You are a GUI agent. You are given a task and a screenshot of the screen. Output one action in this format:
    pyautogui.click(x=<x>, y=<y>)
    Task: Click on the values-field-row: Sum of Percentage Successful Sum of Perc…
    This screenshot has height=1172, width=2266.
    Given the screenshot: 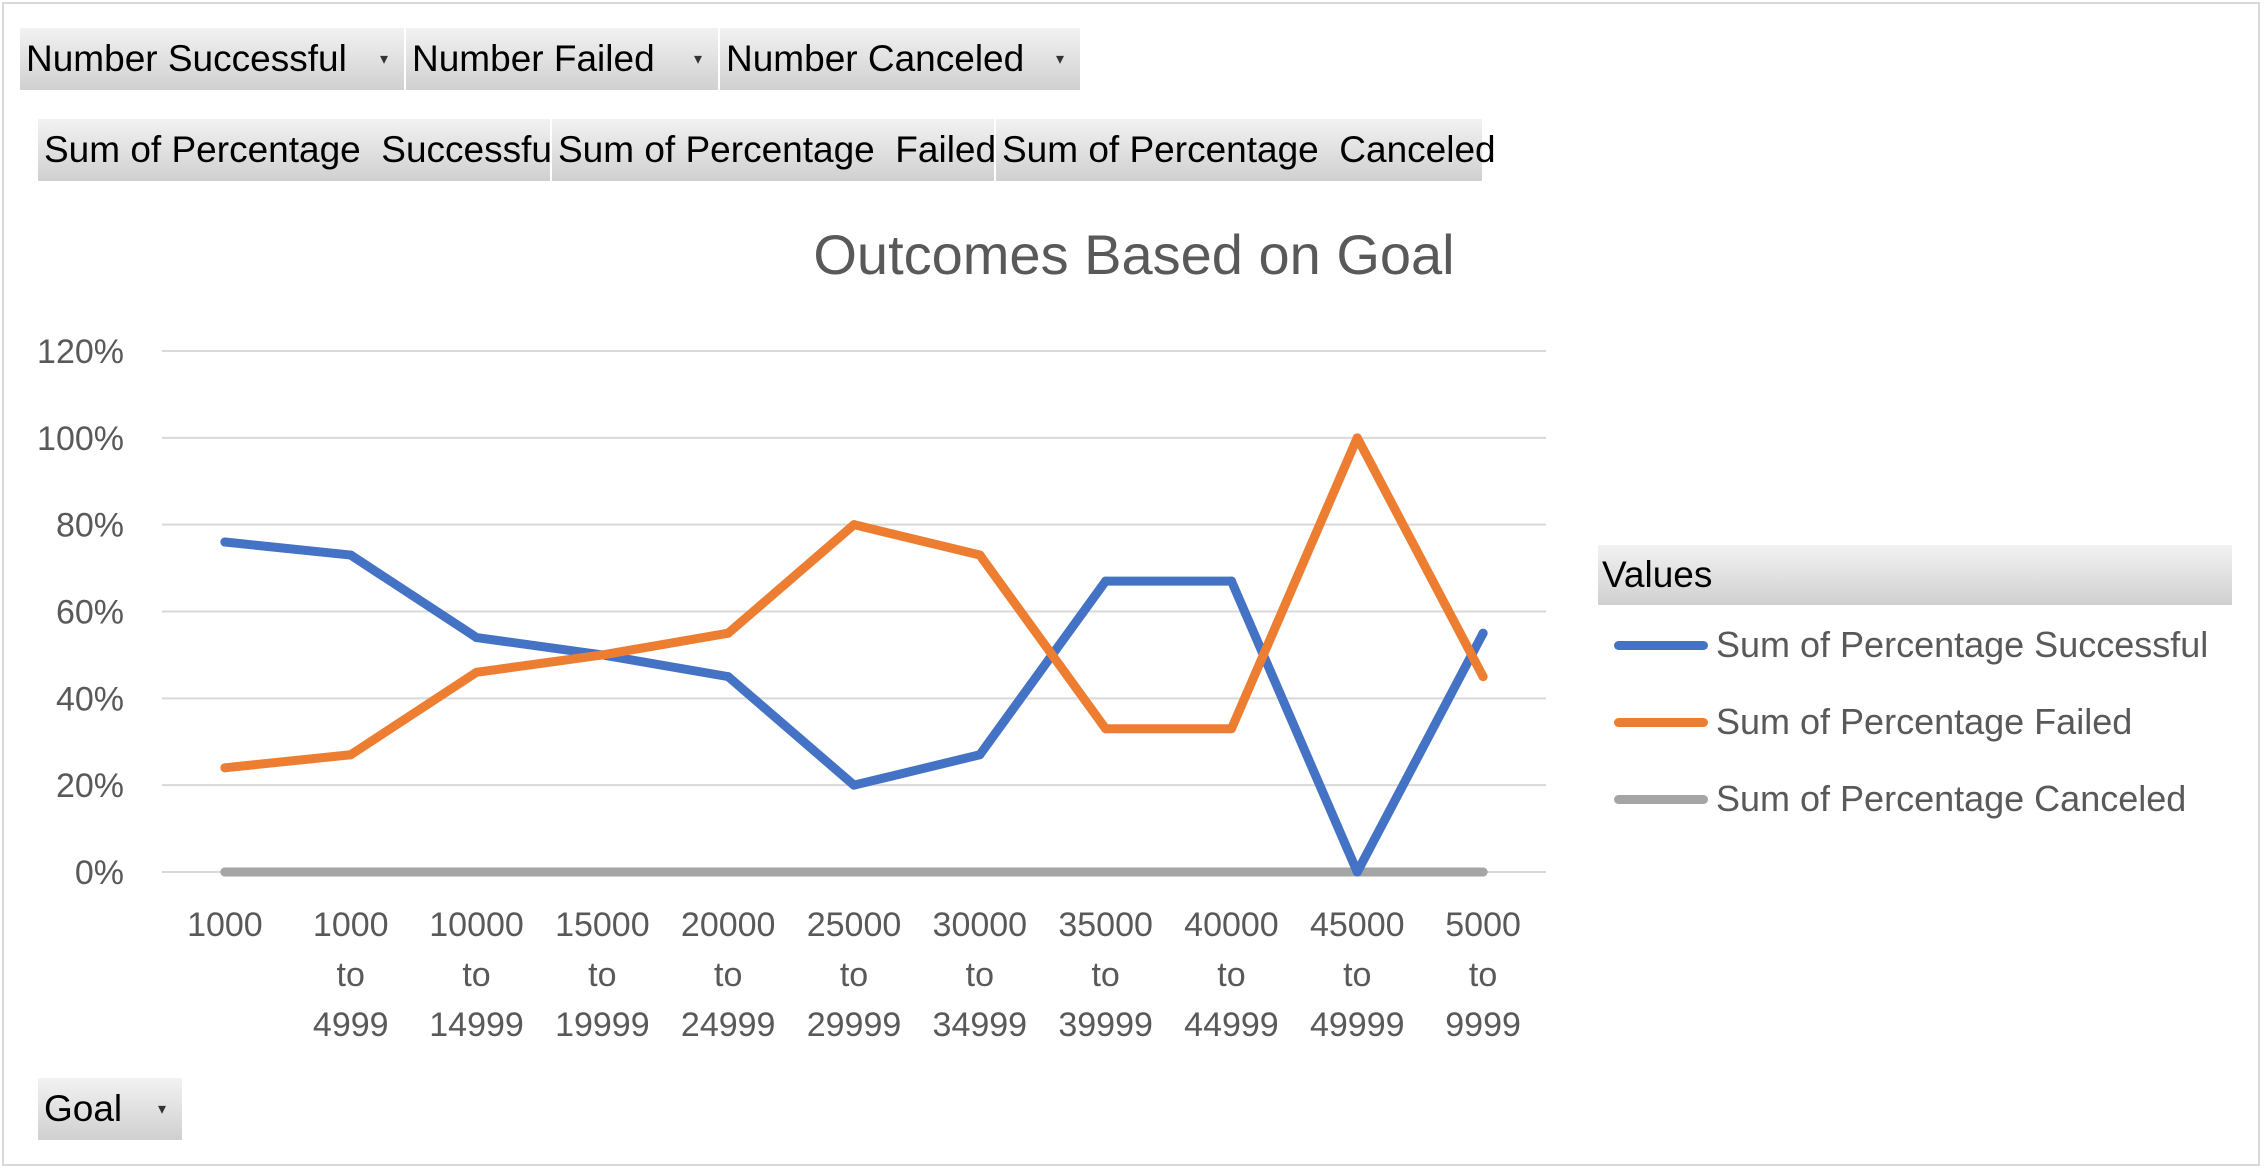 What is the action you would take?
    pyautogui.click(x=767, y=150)
    